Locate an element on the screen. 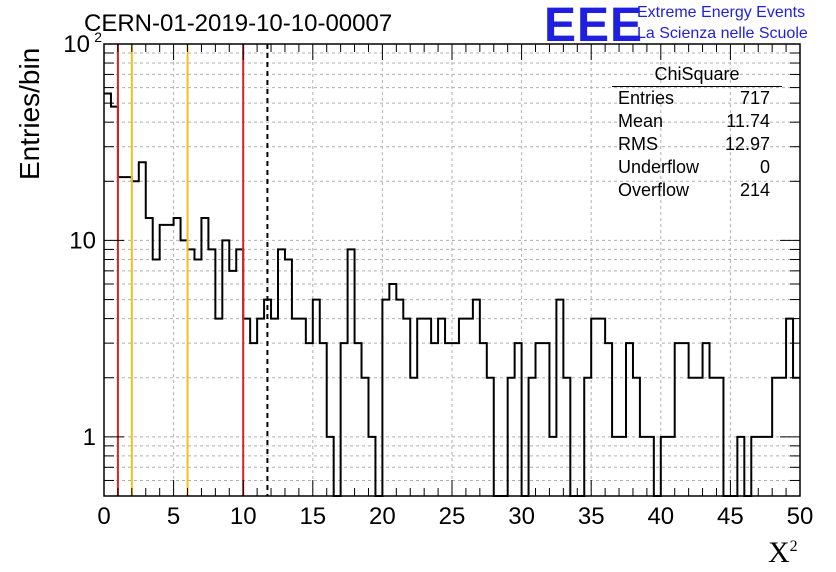  stats-label: RMS is located at coordinates (638, 144).